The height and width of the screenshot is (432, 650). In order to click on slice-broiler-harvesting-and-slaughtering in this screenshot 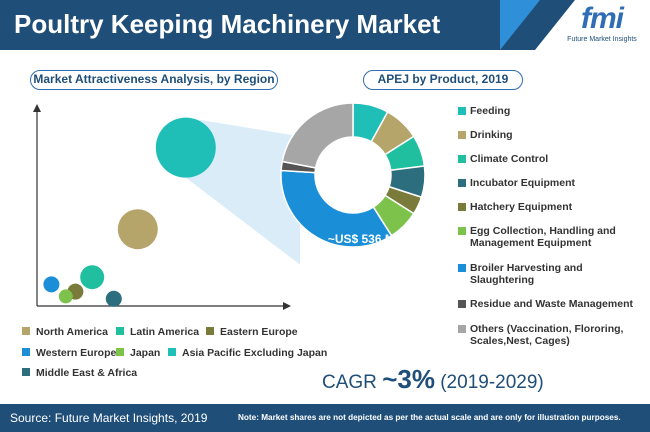, I will do `click(336, 208)`.